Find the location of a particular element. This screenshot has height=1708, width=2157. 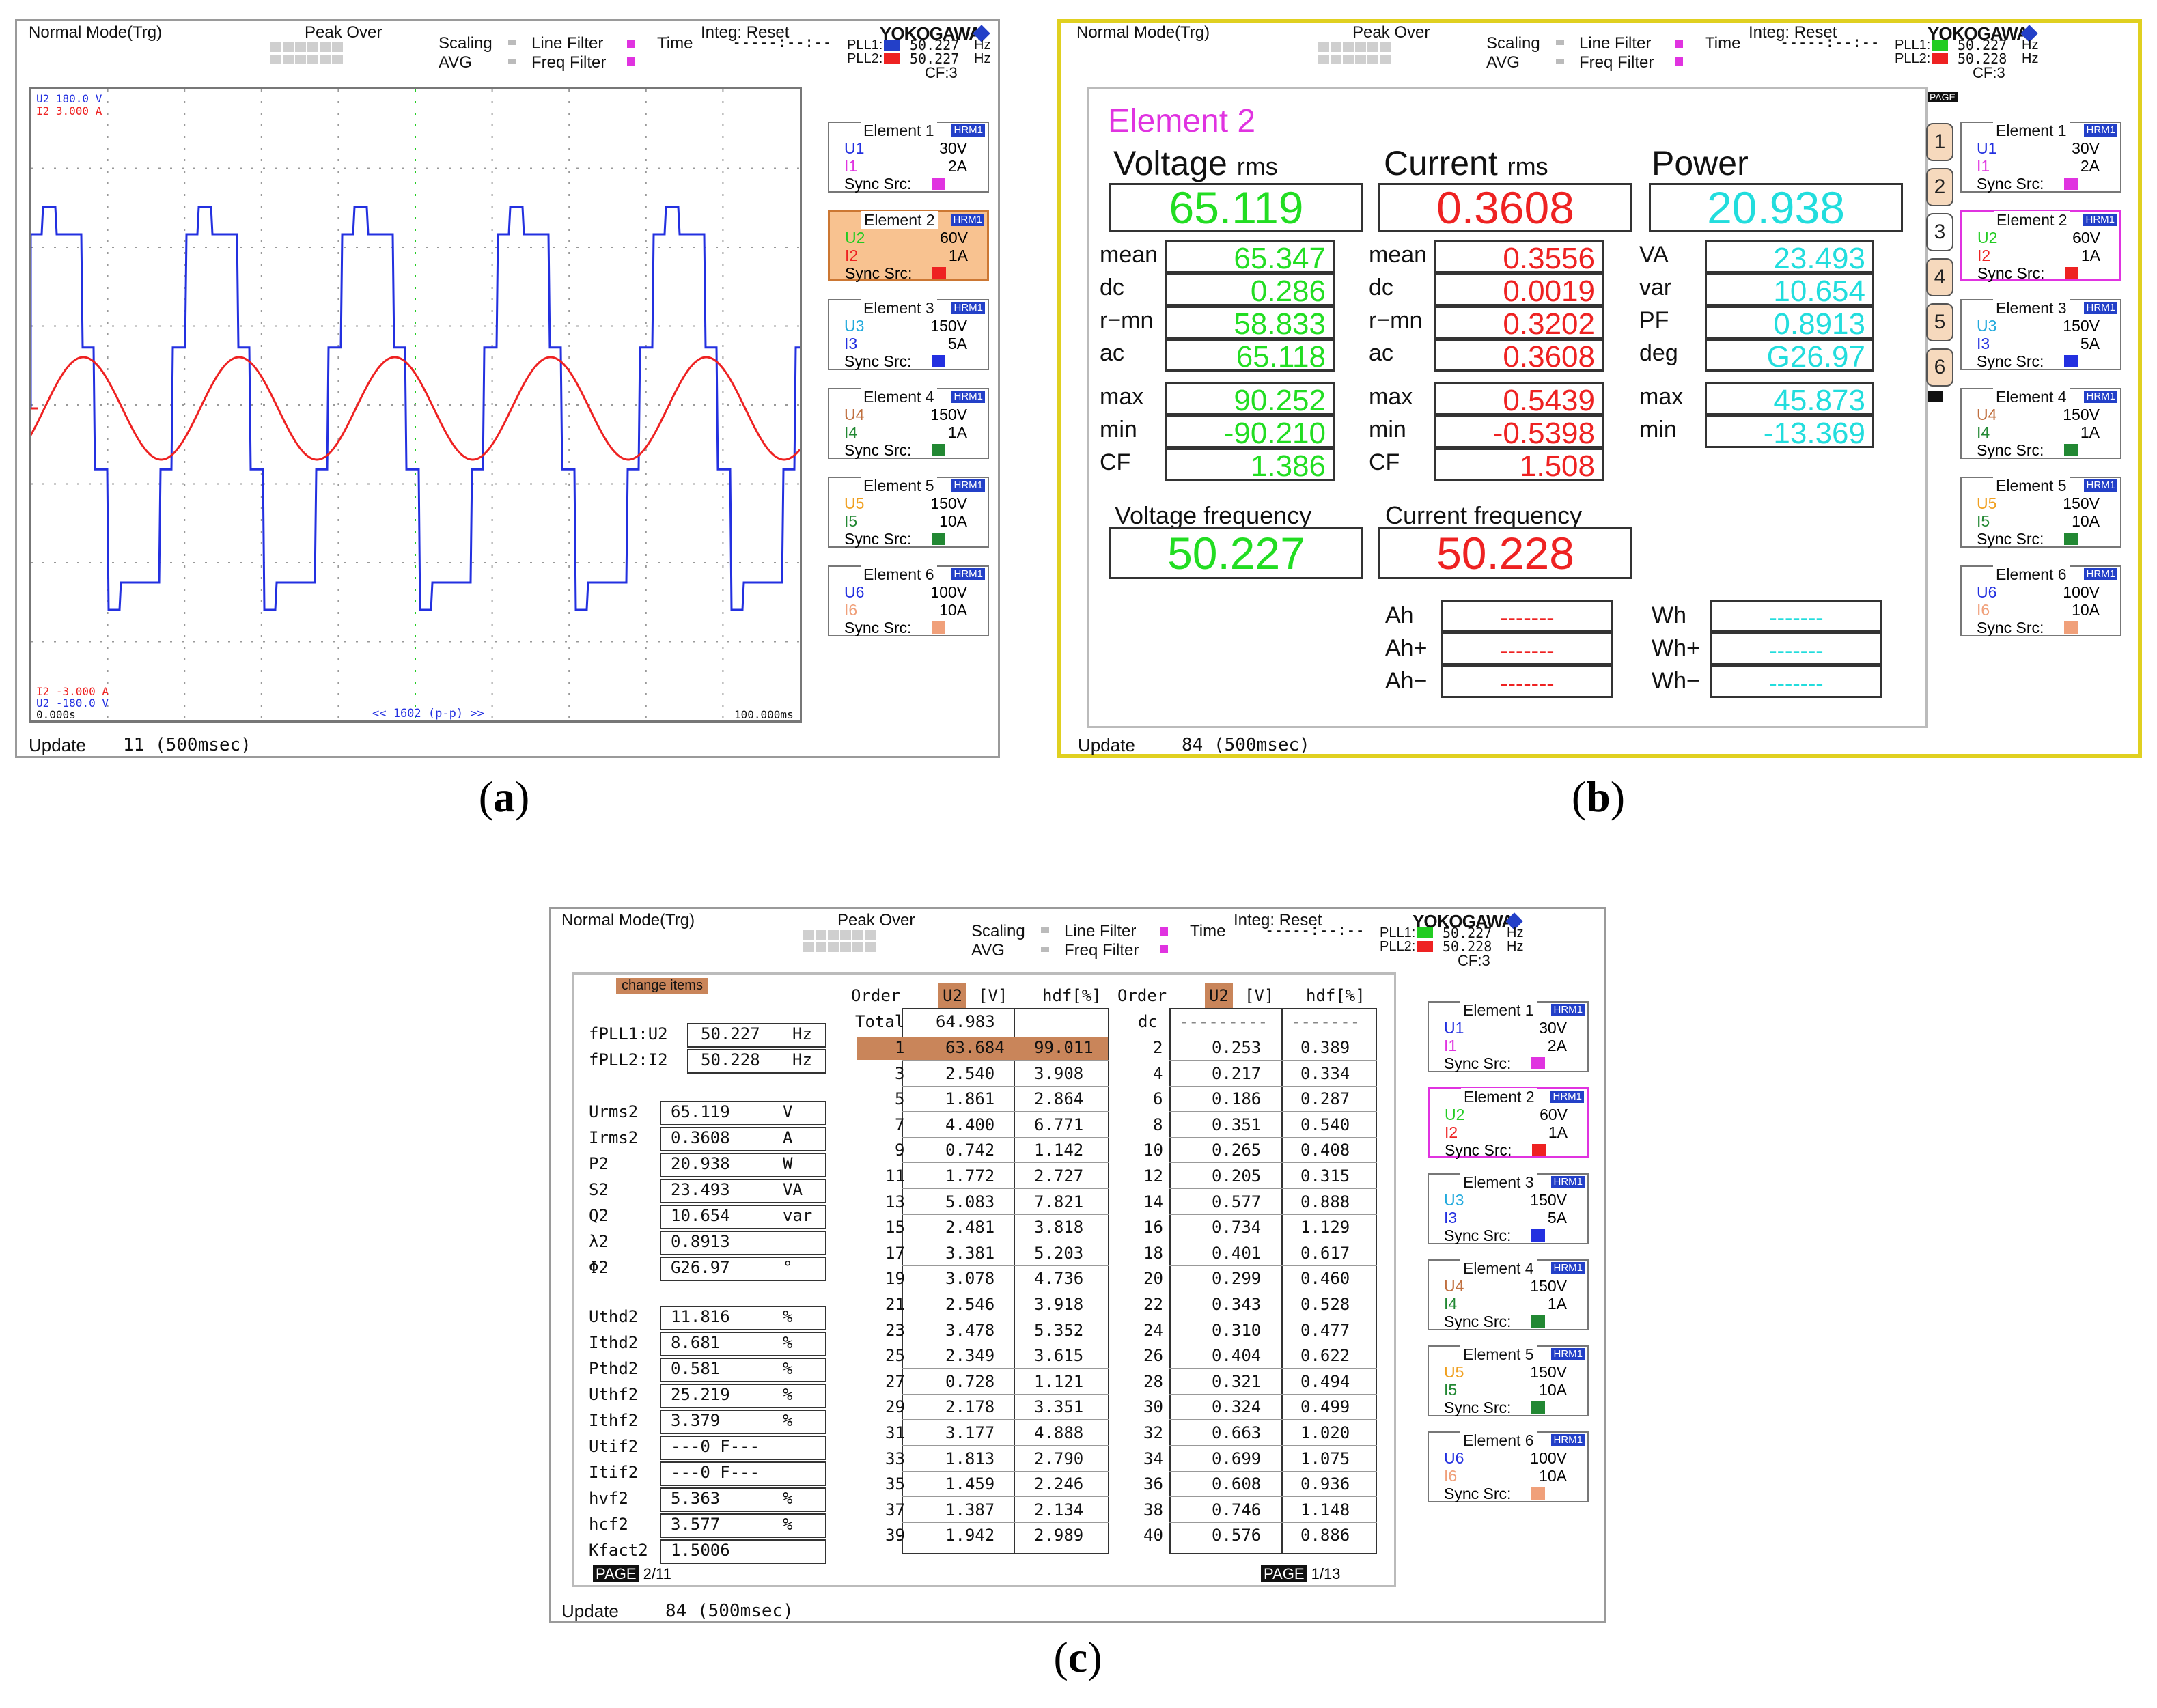

page-tab-4: 4 is located at coordinates (1939, 277).